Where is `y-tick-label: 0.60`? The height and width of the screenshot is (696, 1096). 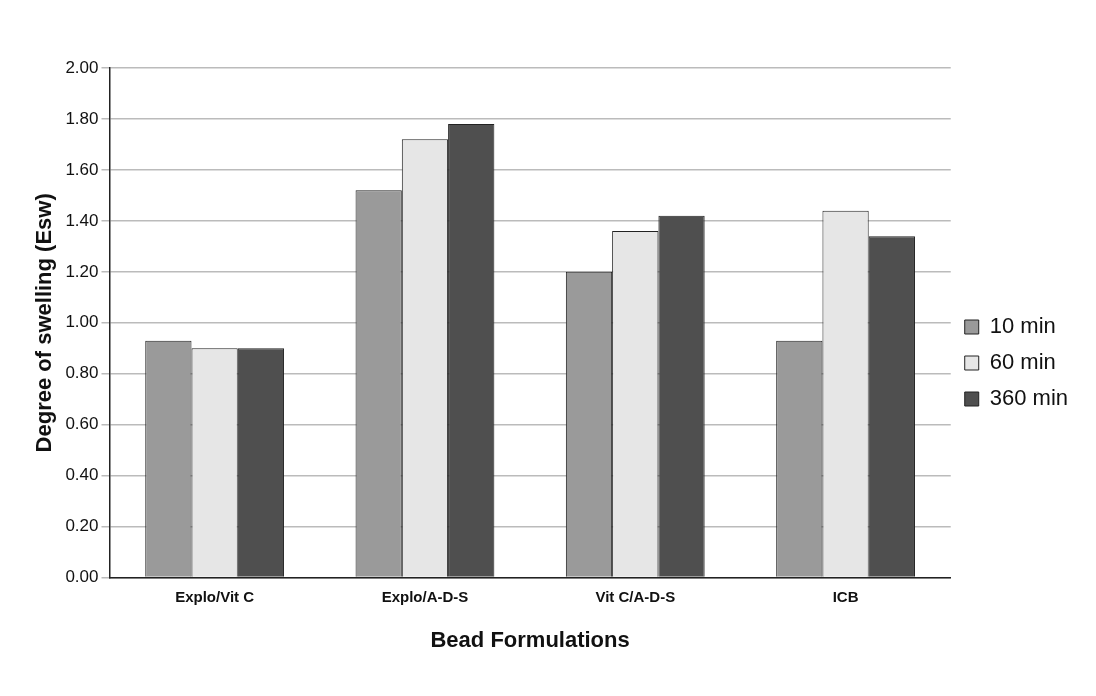
y-tick-label: 0.60 is located at coordinates (82, 424).